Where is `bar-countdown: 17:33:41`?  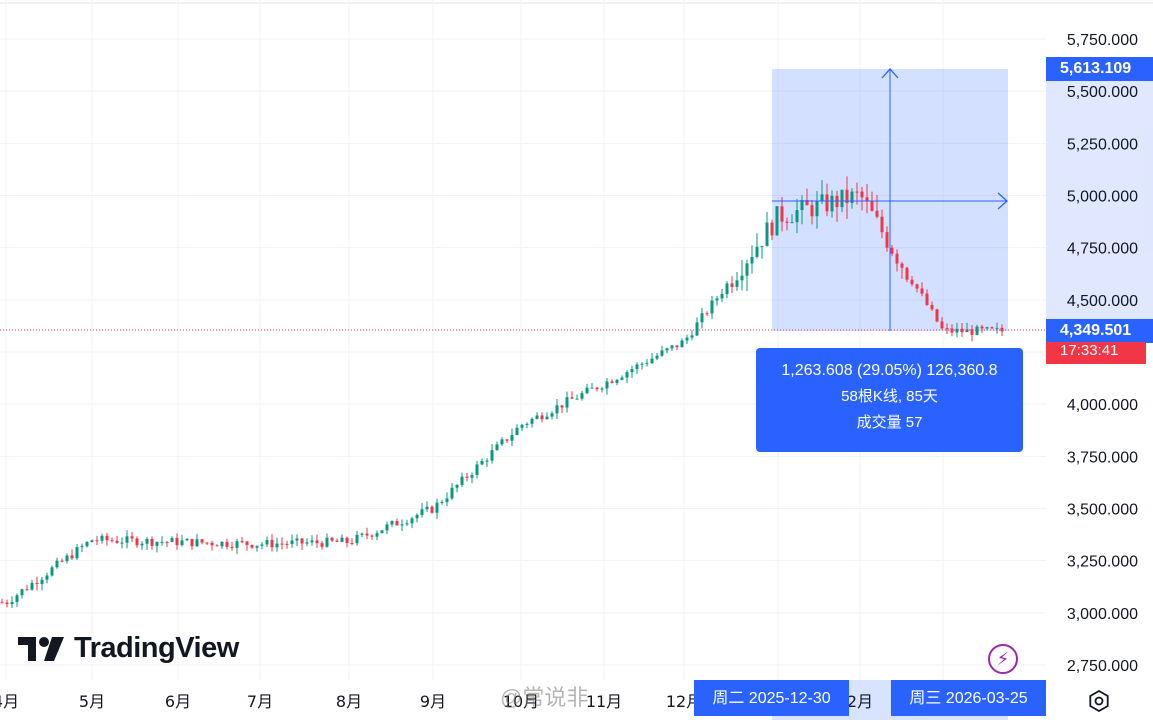
bar-countdown: 17:33:41 is located at coordinates (1096, 353).